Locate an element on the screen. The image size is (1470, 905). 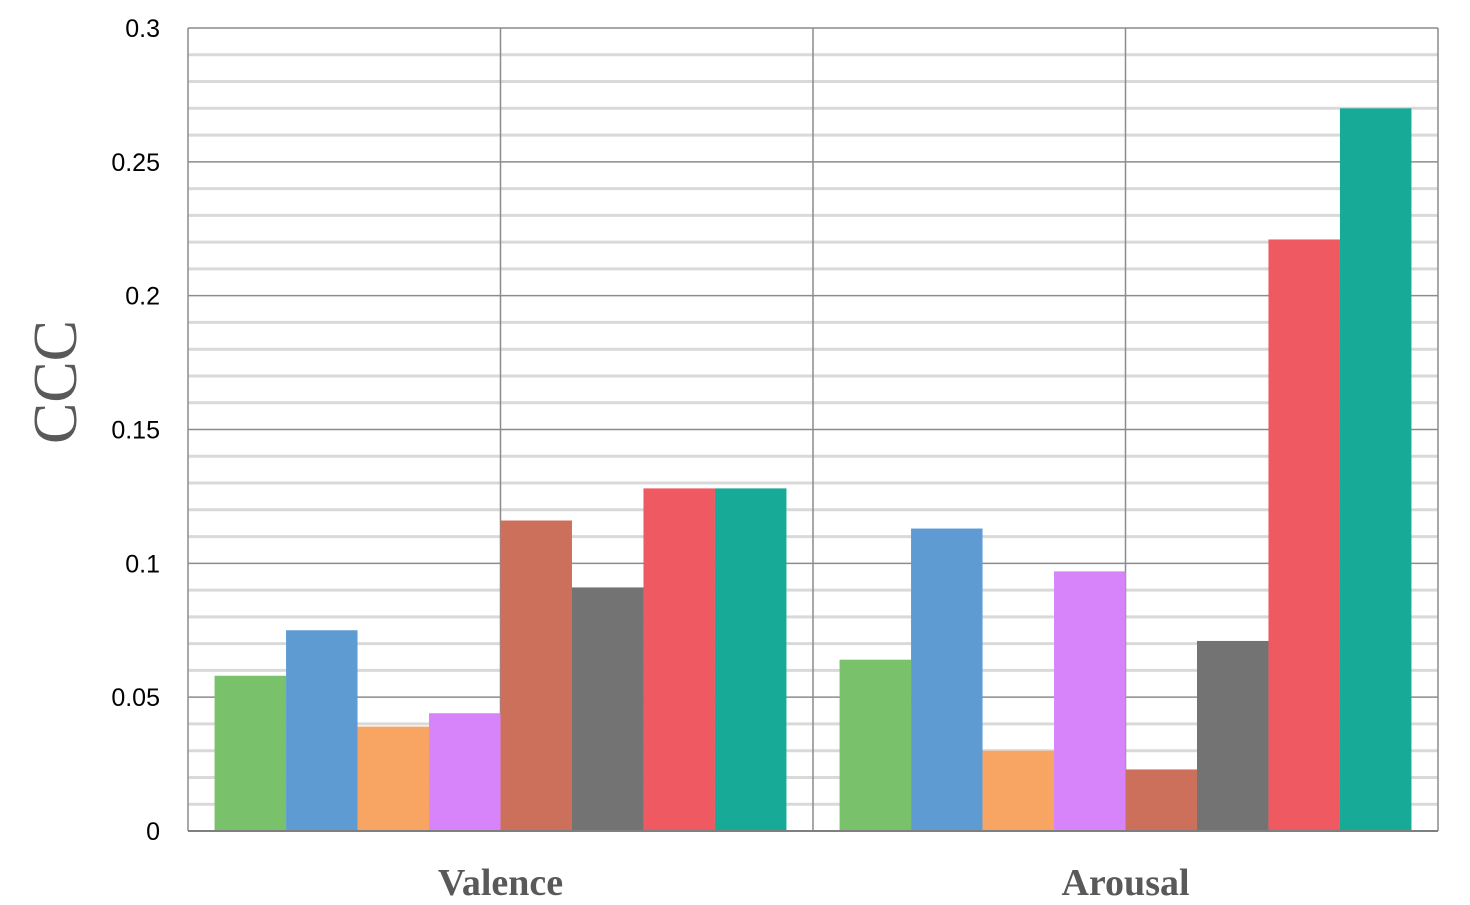
y-axis-tick-labels: 0 0.05 0.1 0.15 0.2 0.25 0.3 is located at coordinates (135, 430).